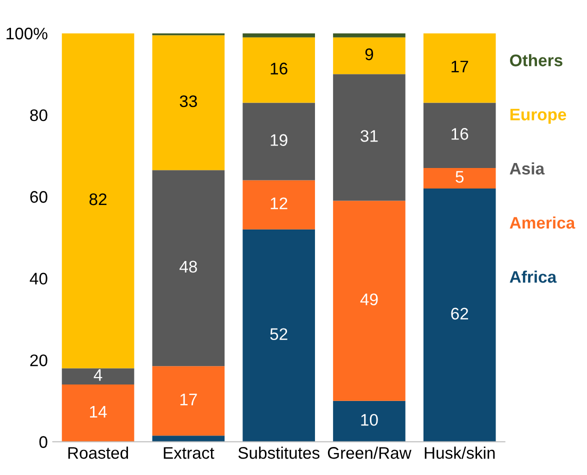  I want to click on y-tick-label: 80, so click(39, 115).